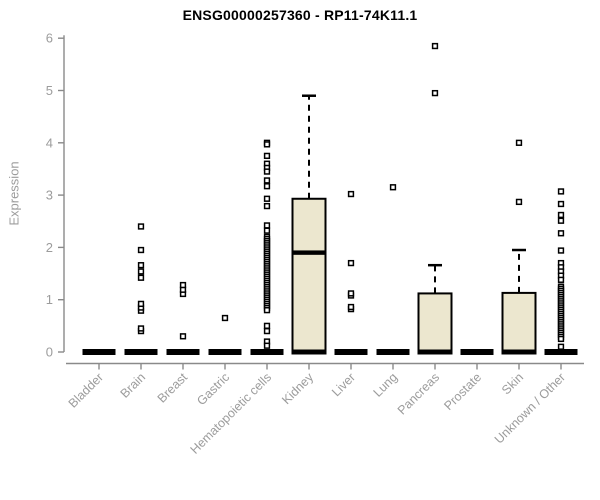 The image size is (600, 500). Describe the element at coordinates (309, 275) in the screenshot. I see `box-kidney` at that location.